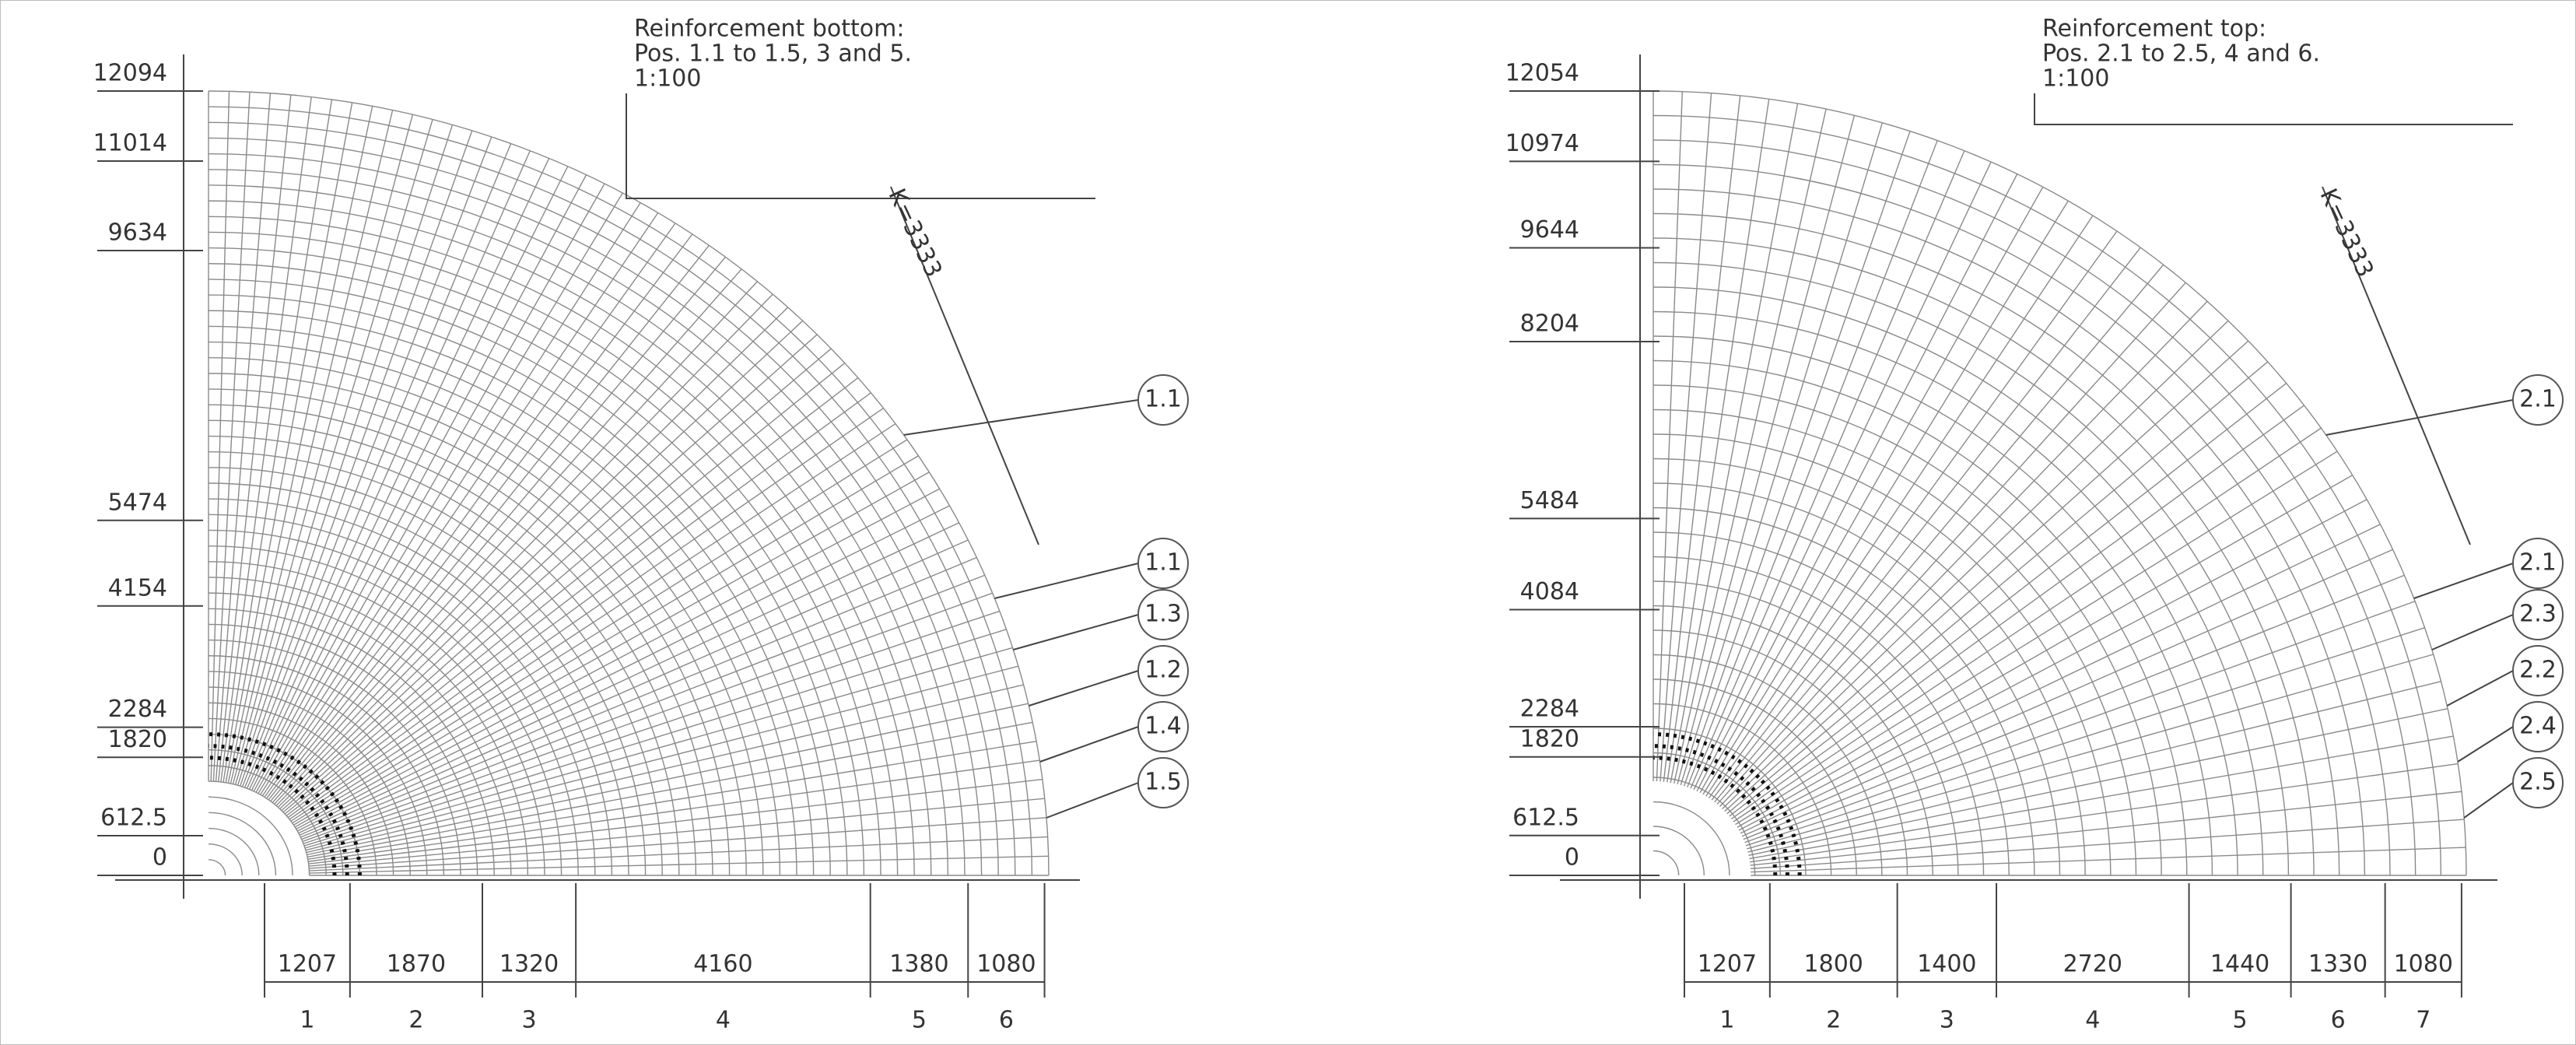 The height and width of the screenshot is (1045, 2576). What do you see at coordinates (1163, 399) in the screenshot?
I see `position-label: 1.1` at bounding box center [1163, 399].